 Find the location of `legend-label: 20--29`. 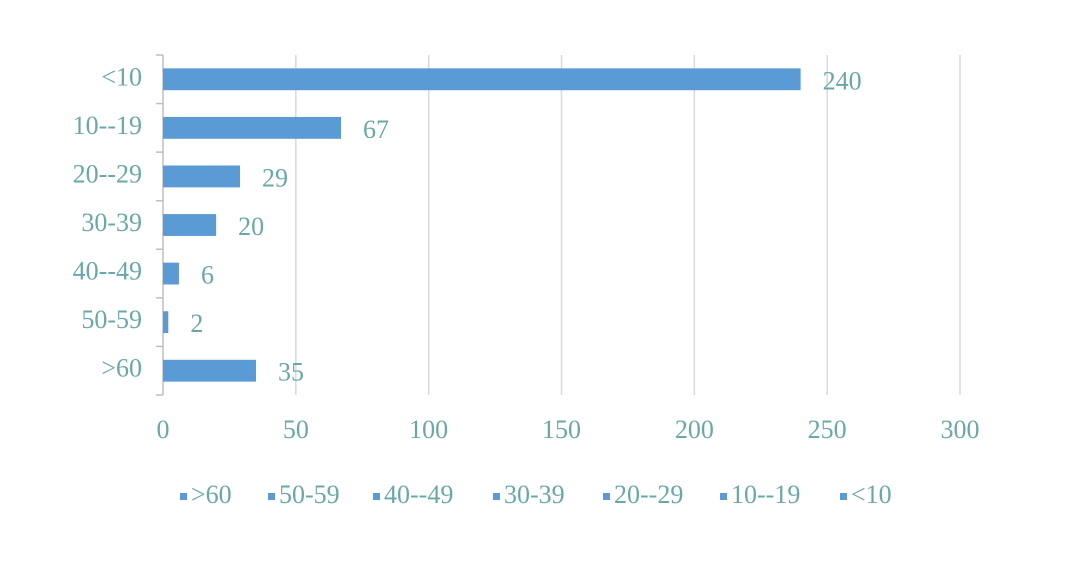

legend-label: 20--29 is located at coordinates (648, 494).